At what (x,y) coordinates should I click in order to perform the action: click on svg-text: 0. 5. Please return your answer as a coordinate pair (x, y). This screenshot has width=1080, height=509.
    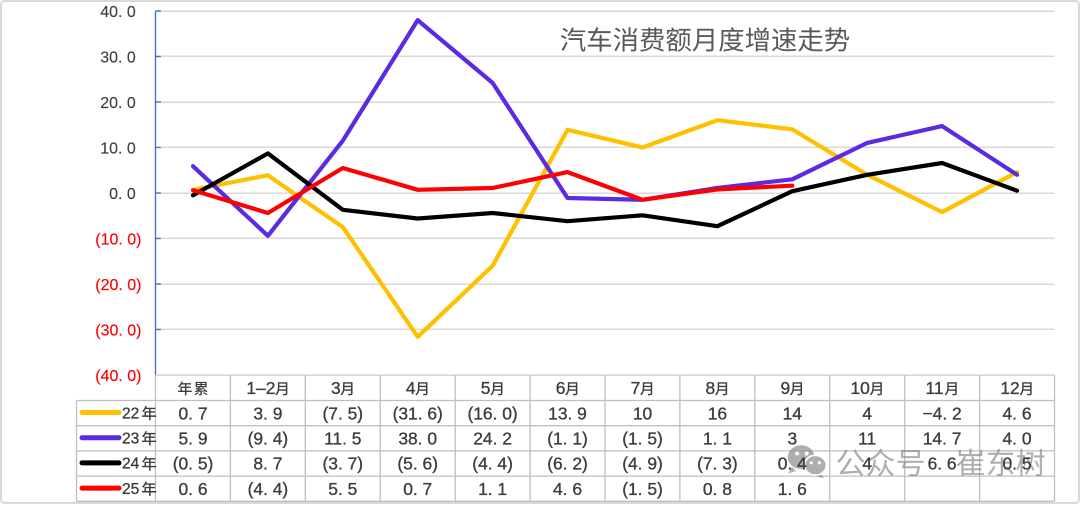
    Looking at the image, I should click on (1016, 464).